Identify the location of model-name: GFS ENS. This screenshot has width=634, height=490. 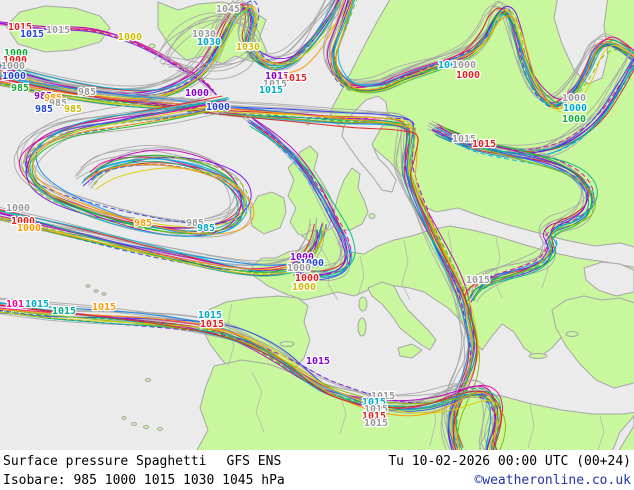
(254, 461).